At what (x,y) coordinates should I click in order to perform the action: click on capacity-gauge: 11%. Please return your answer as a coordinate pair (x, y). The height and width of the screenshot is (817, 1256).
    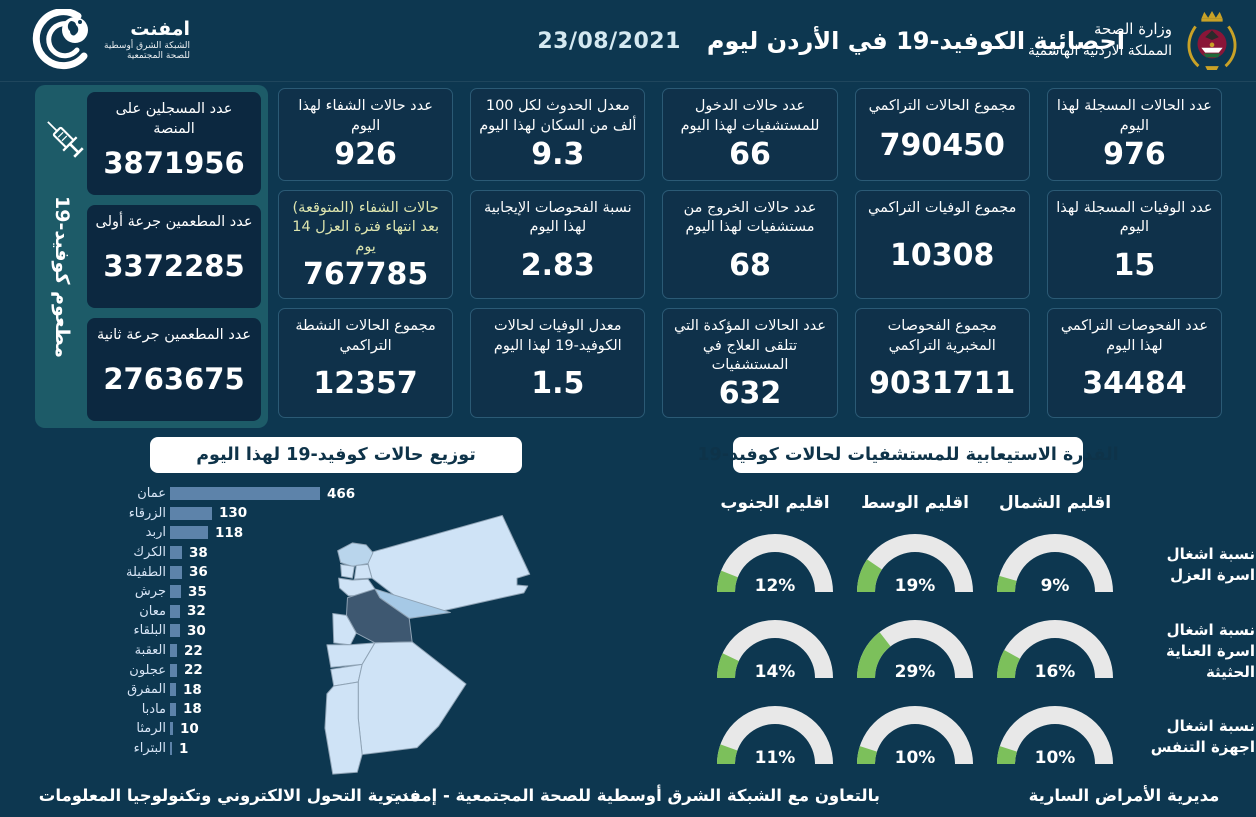
    Looking at the image, I should click on (775, 737).